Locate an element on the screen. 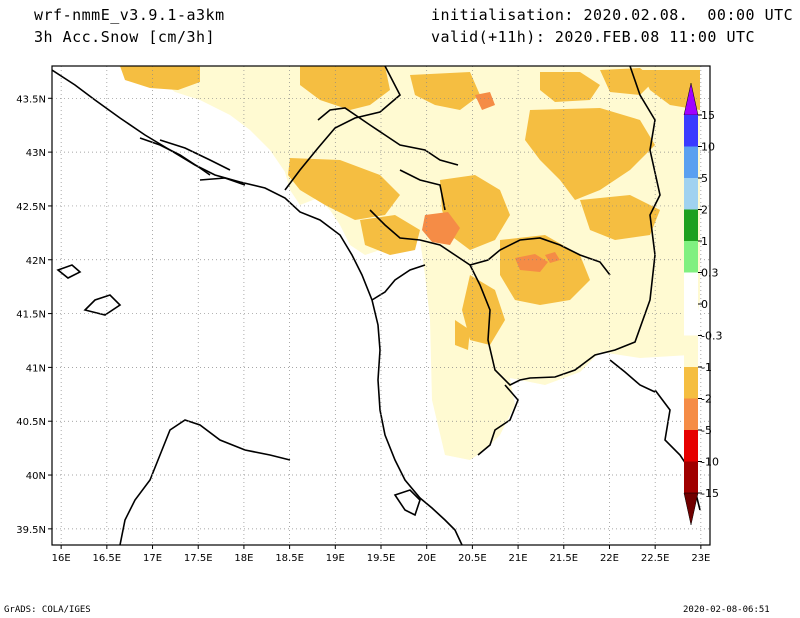 This screenshot has height=618, width=800. legend-label: 0 is located at coordinates (704, 304).